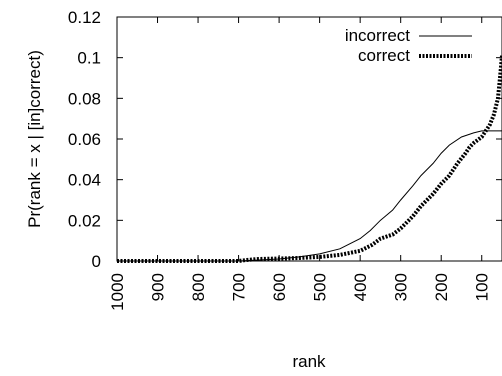  What do you see at coordinates (239, 287) in the screenshot?
I see `x-tick-label: 700` at bounding box center [239, 287].